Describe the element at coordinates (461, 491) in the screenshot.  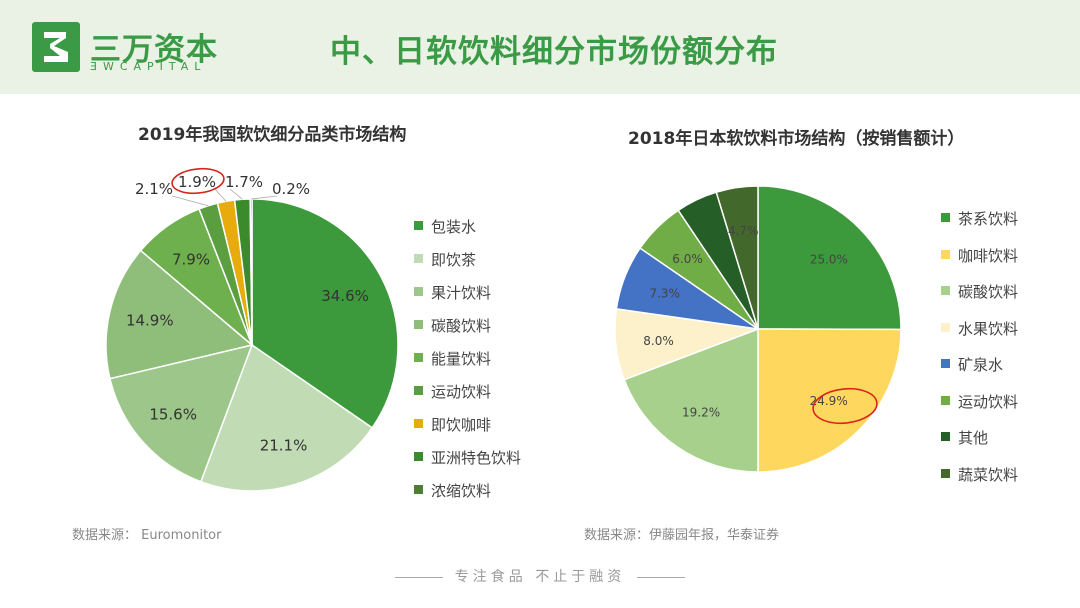
I see `china-legend-label: 浓缩饮料` at that location.